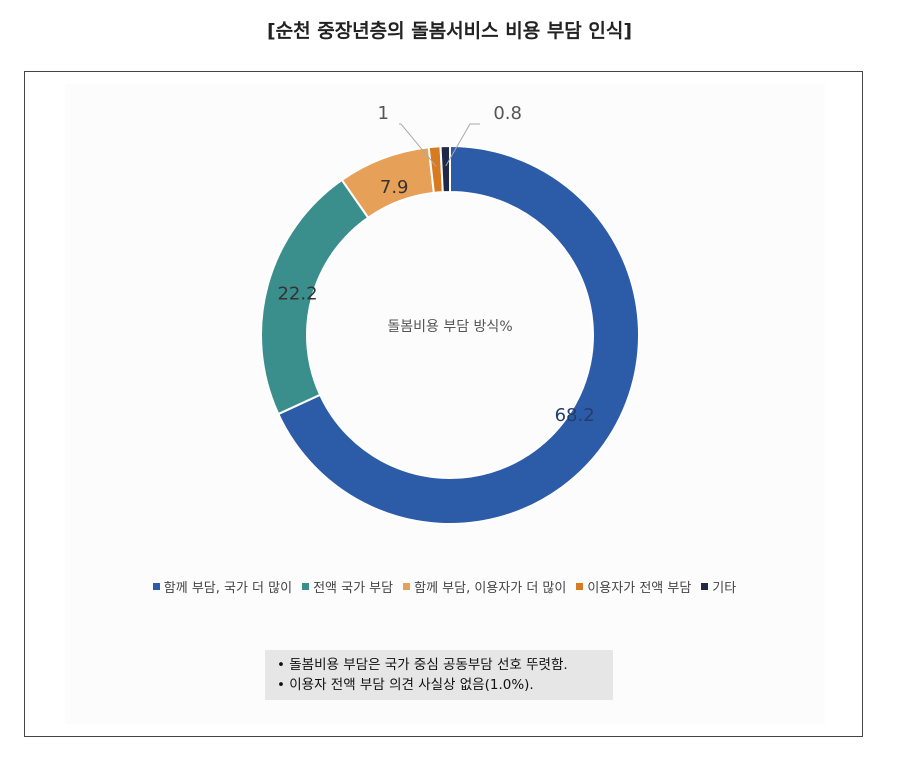 Image resolution: width=899 pixels, height=762 pixels. I want to click on legend-item: 함께 부담, 국가 더 많이, so click(222, 586).